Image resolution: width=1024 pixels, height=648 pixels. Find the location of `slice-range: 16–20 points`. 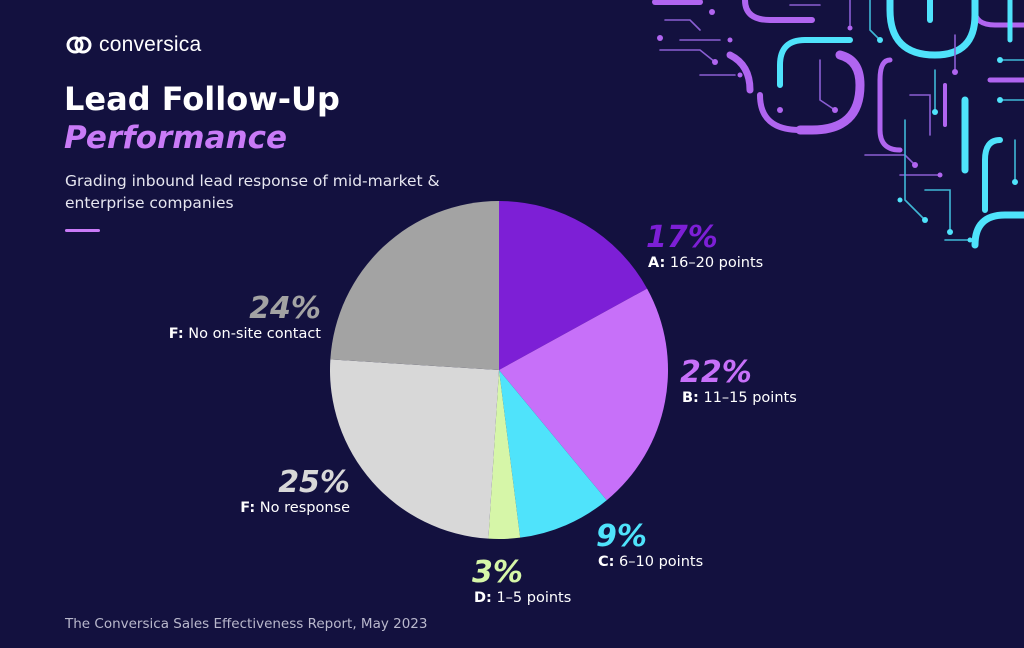

slice-range: 16–20 points is located at coordinates (714, 263).